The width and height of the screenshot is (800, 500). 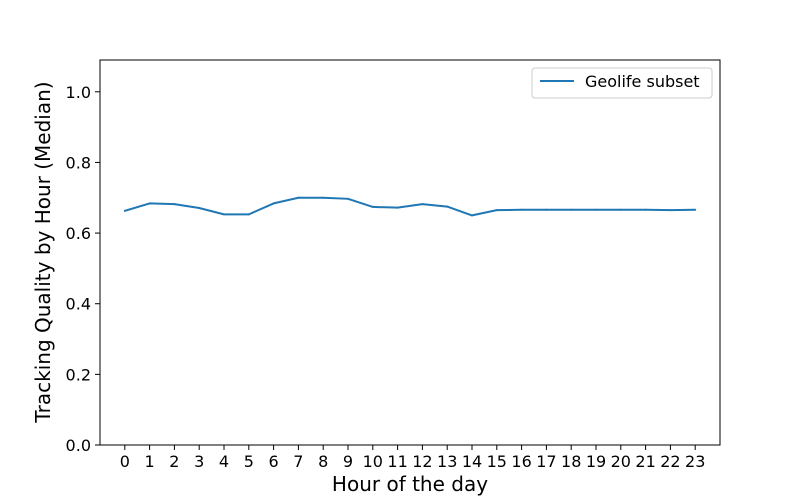 I want to click on series-layer, so click(x=410, y=206).